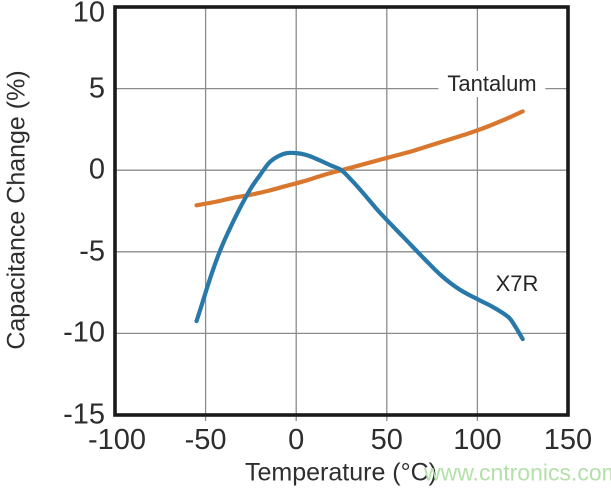 The width and height of the screenshot is (611, 490). Describe the element at coordinates (386, 440) in the screenshot. I see `x-tick-label: 50` at that location.